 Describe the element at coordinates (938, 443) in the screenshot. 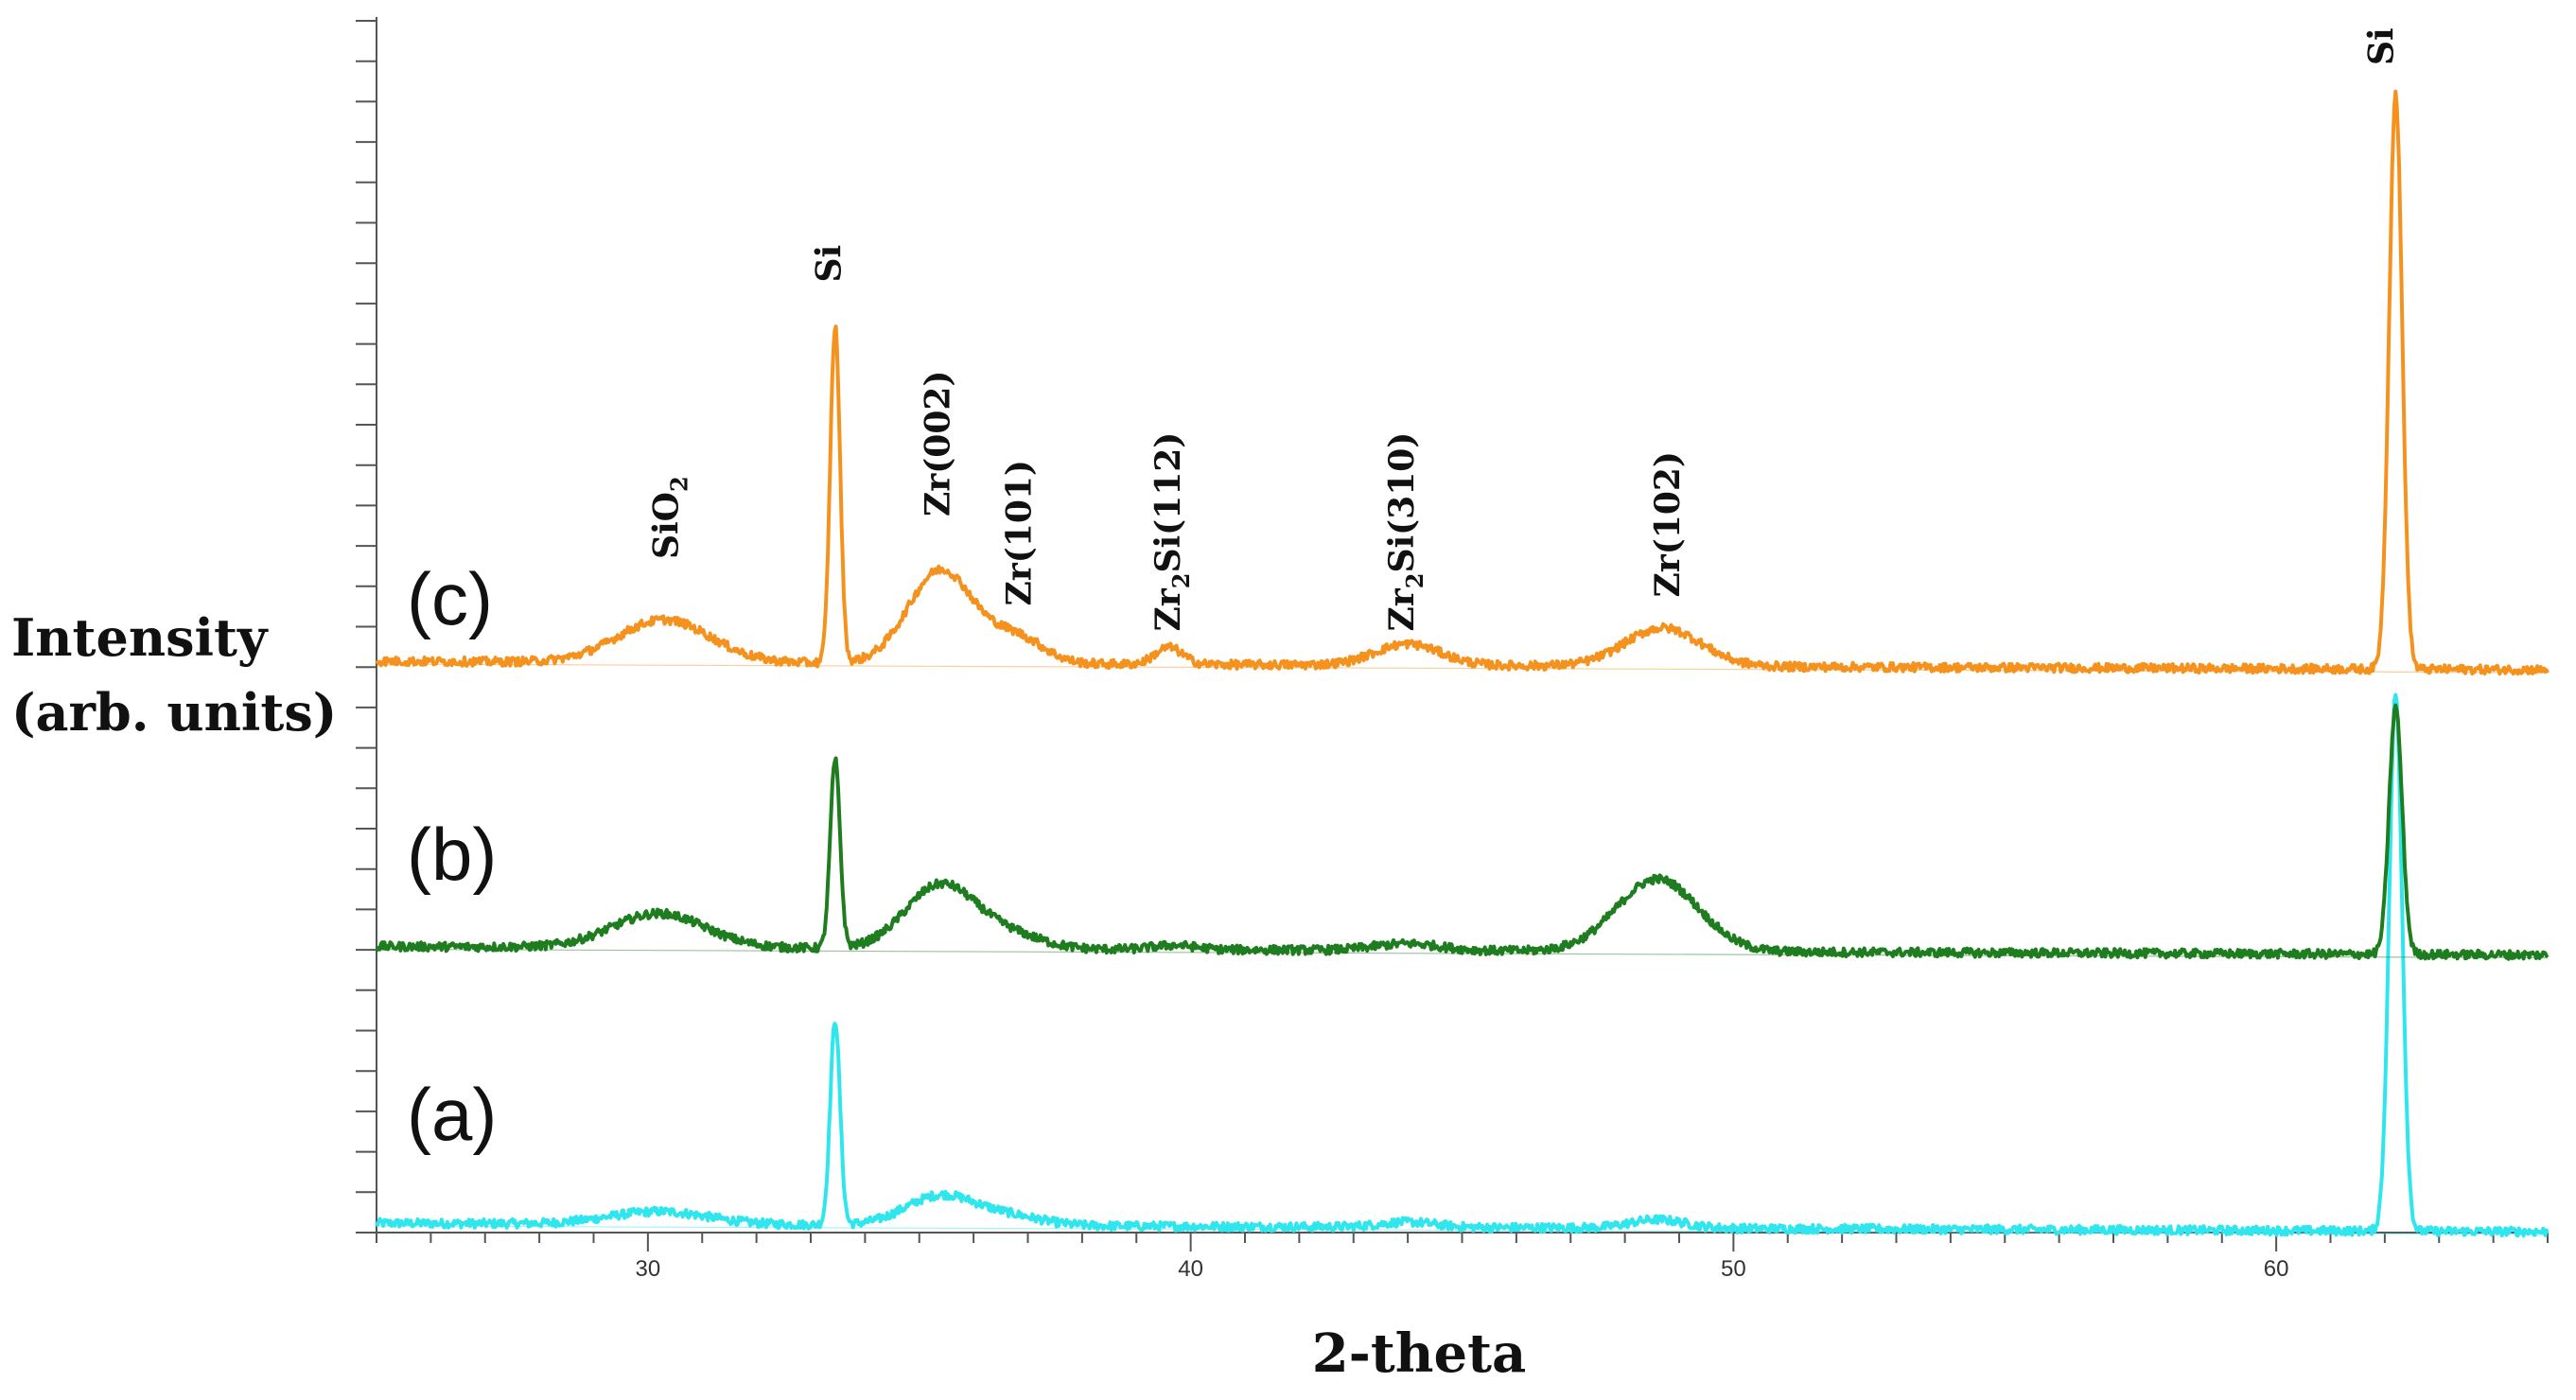

I see `peak-label: Zr(002)` at that location.